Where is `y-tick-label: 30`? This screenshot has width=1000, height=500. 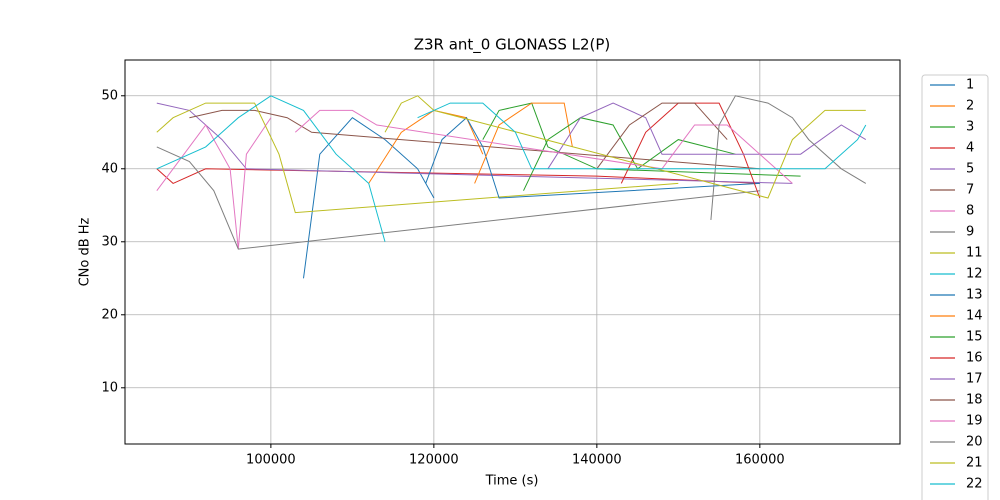 y-tick-label: 30 is located at coordinates (109, 241).